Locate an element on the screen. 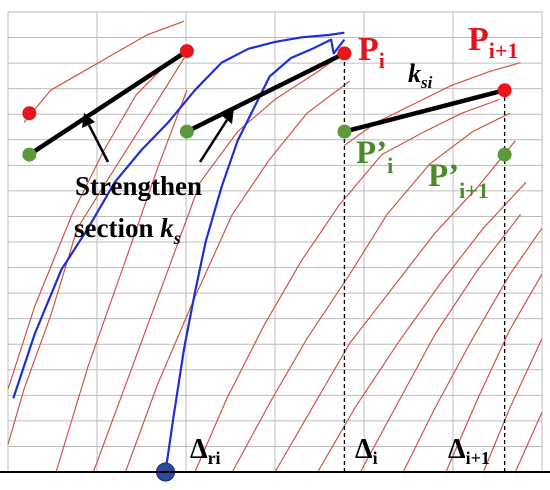 The width and height of the screenshot is (550, 490). ksi-label: ksi is located at coordinates (420, 75).